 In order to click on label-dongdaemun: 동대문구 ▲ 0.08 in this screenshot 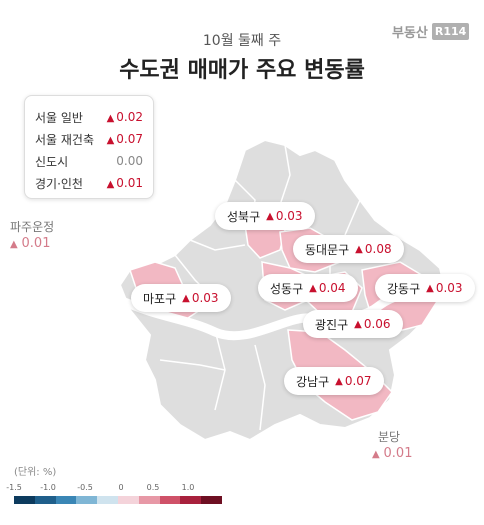, I will do `click(348, 249)`.